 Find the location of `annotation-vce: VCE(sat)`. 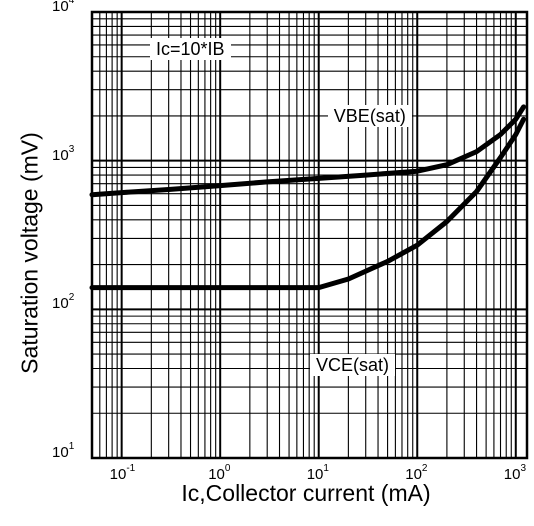

annotation-vce: VCE(sat) is located at coordinates (352, 365).